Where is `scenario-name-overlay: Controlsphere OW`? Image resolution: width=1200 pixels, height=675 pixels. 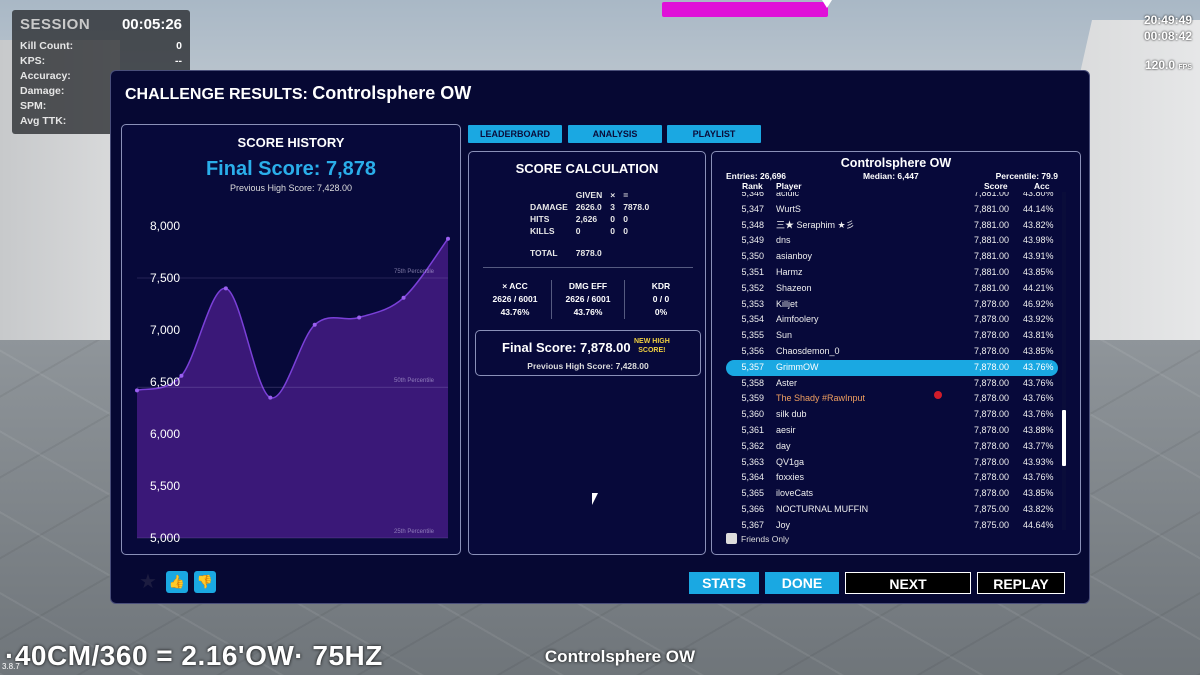 scenario-name-overlay: Controlsphere OW is located at coordinates (620, 656).